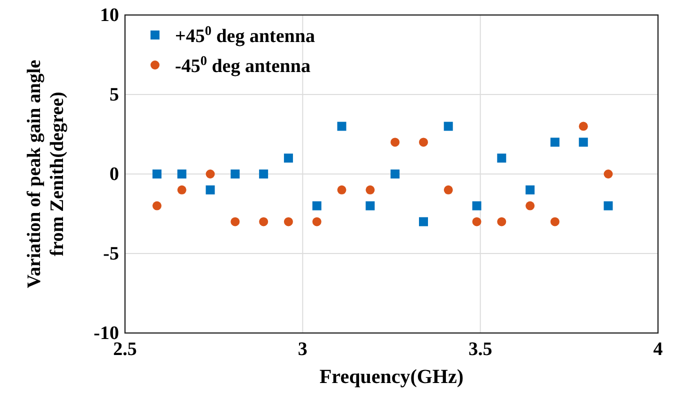  Describe the element at coordinates (480, 349) in the screenshot. I see `x-tick-label: 3.5` at that location.